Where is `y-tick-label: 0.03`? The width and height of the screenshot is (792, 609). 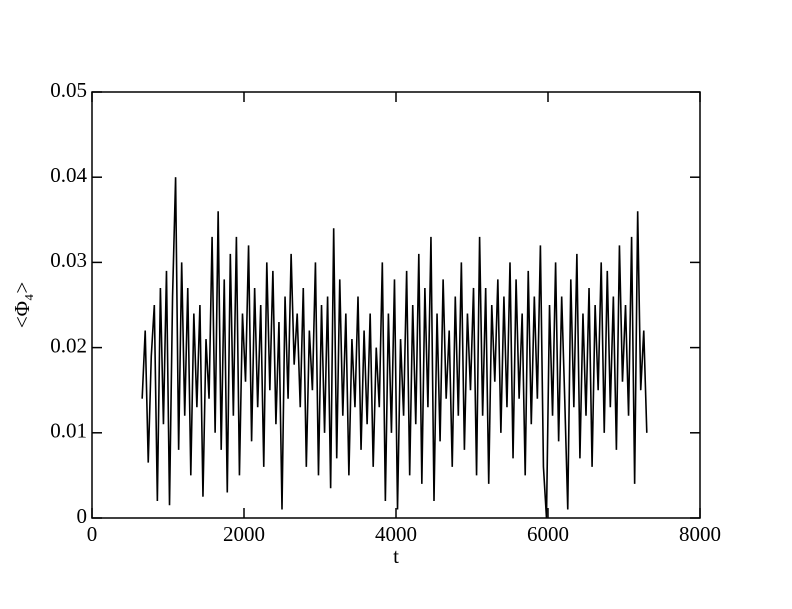
y-tick-label: 0.03 is located at coordinates (68, 260).